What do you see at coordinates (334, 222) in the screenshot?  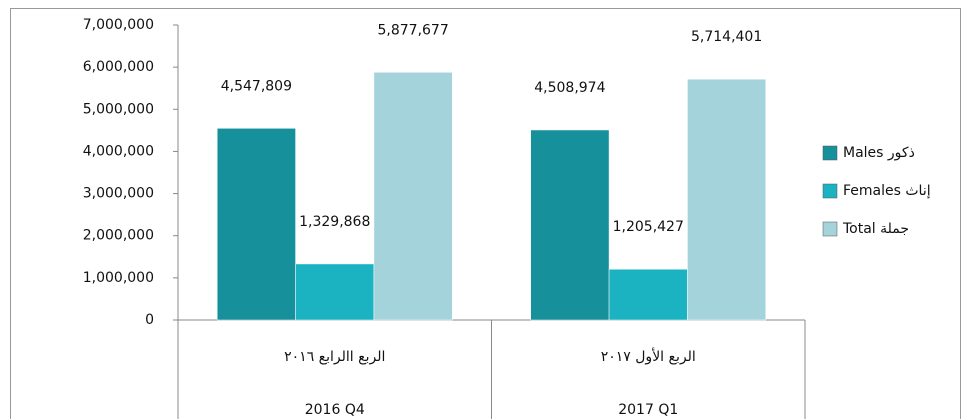 I see `value-label: 1,329,868` at bounding box center [334, 222].